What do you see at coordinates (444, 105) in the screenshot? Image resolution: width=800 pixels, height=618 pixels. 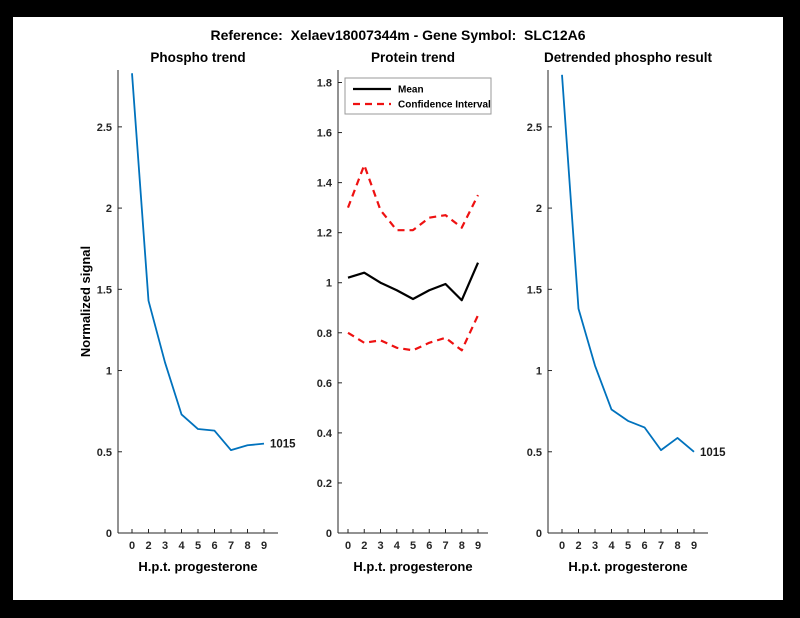 I see `legend-label: Confidence Interval` at bounding box center [444, 105].